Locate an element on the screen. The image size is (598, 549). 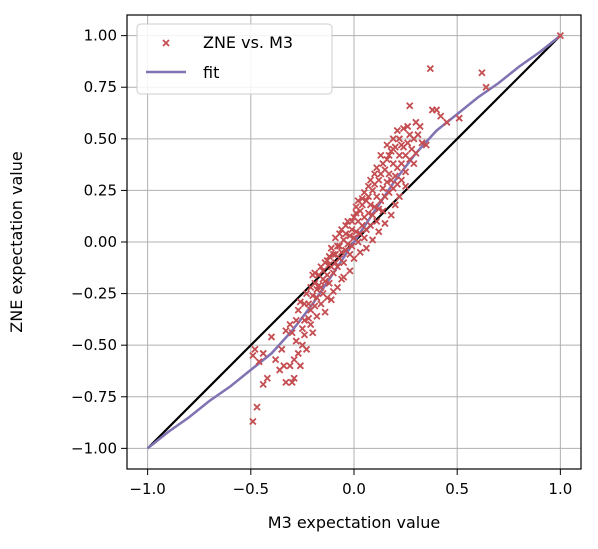
legend-label-fit: fit is located at coordinates (211, 72).